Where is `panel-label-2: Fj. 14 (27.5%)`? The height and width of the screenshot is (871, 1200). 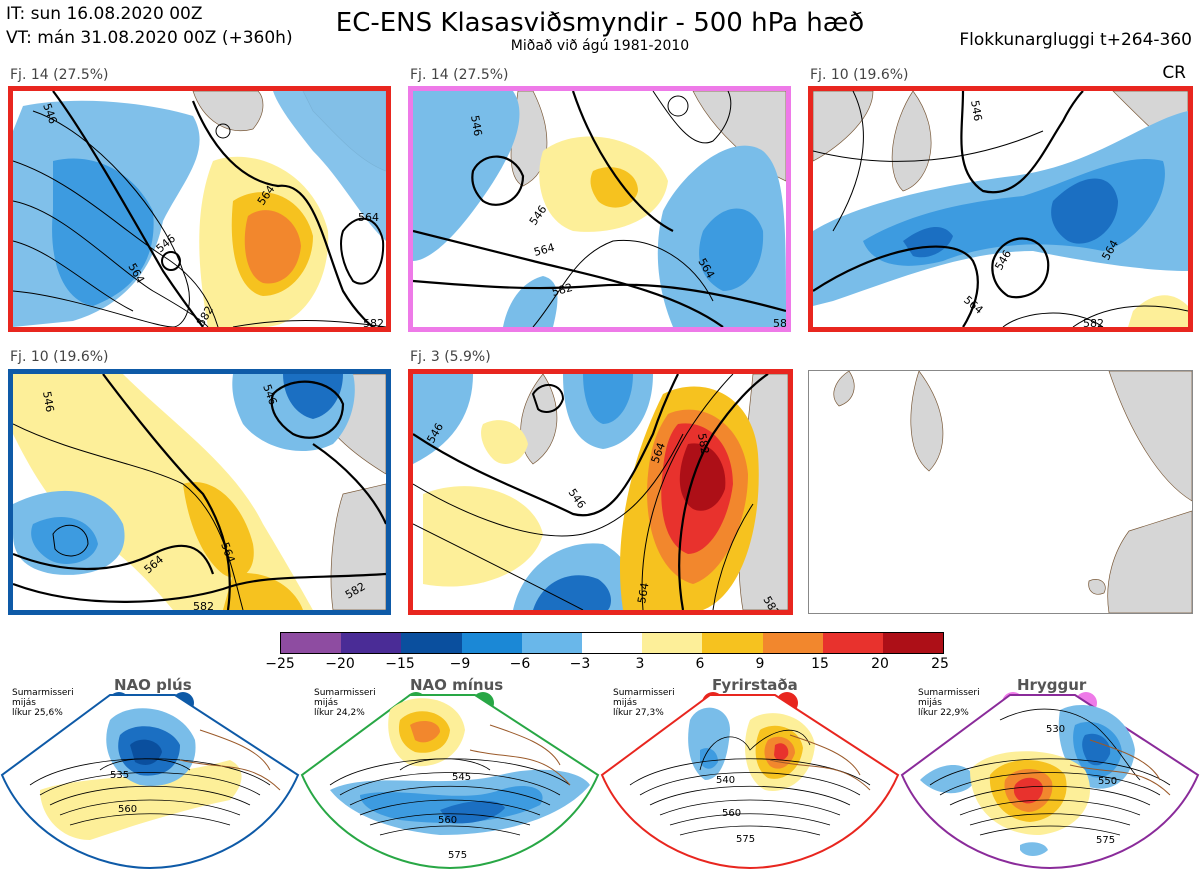
panel-label-2: Fj. 14 (27.5%) is located at coordinates (459, 75).